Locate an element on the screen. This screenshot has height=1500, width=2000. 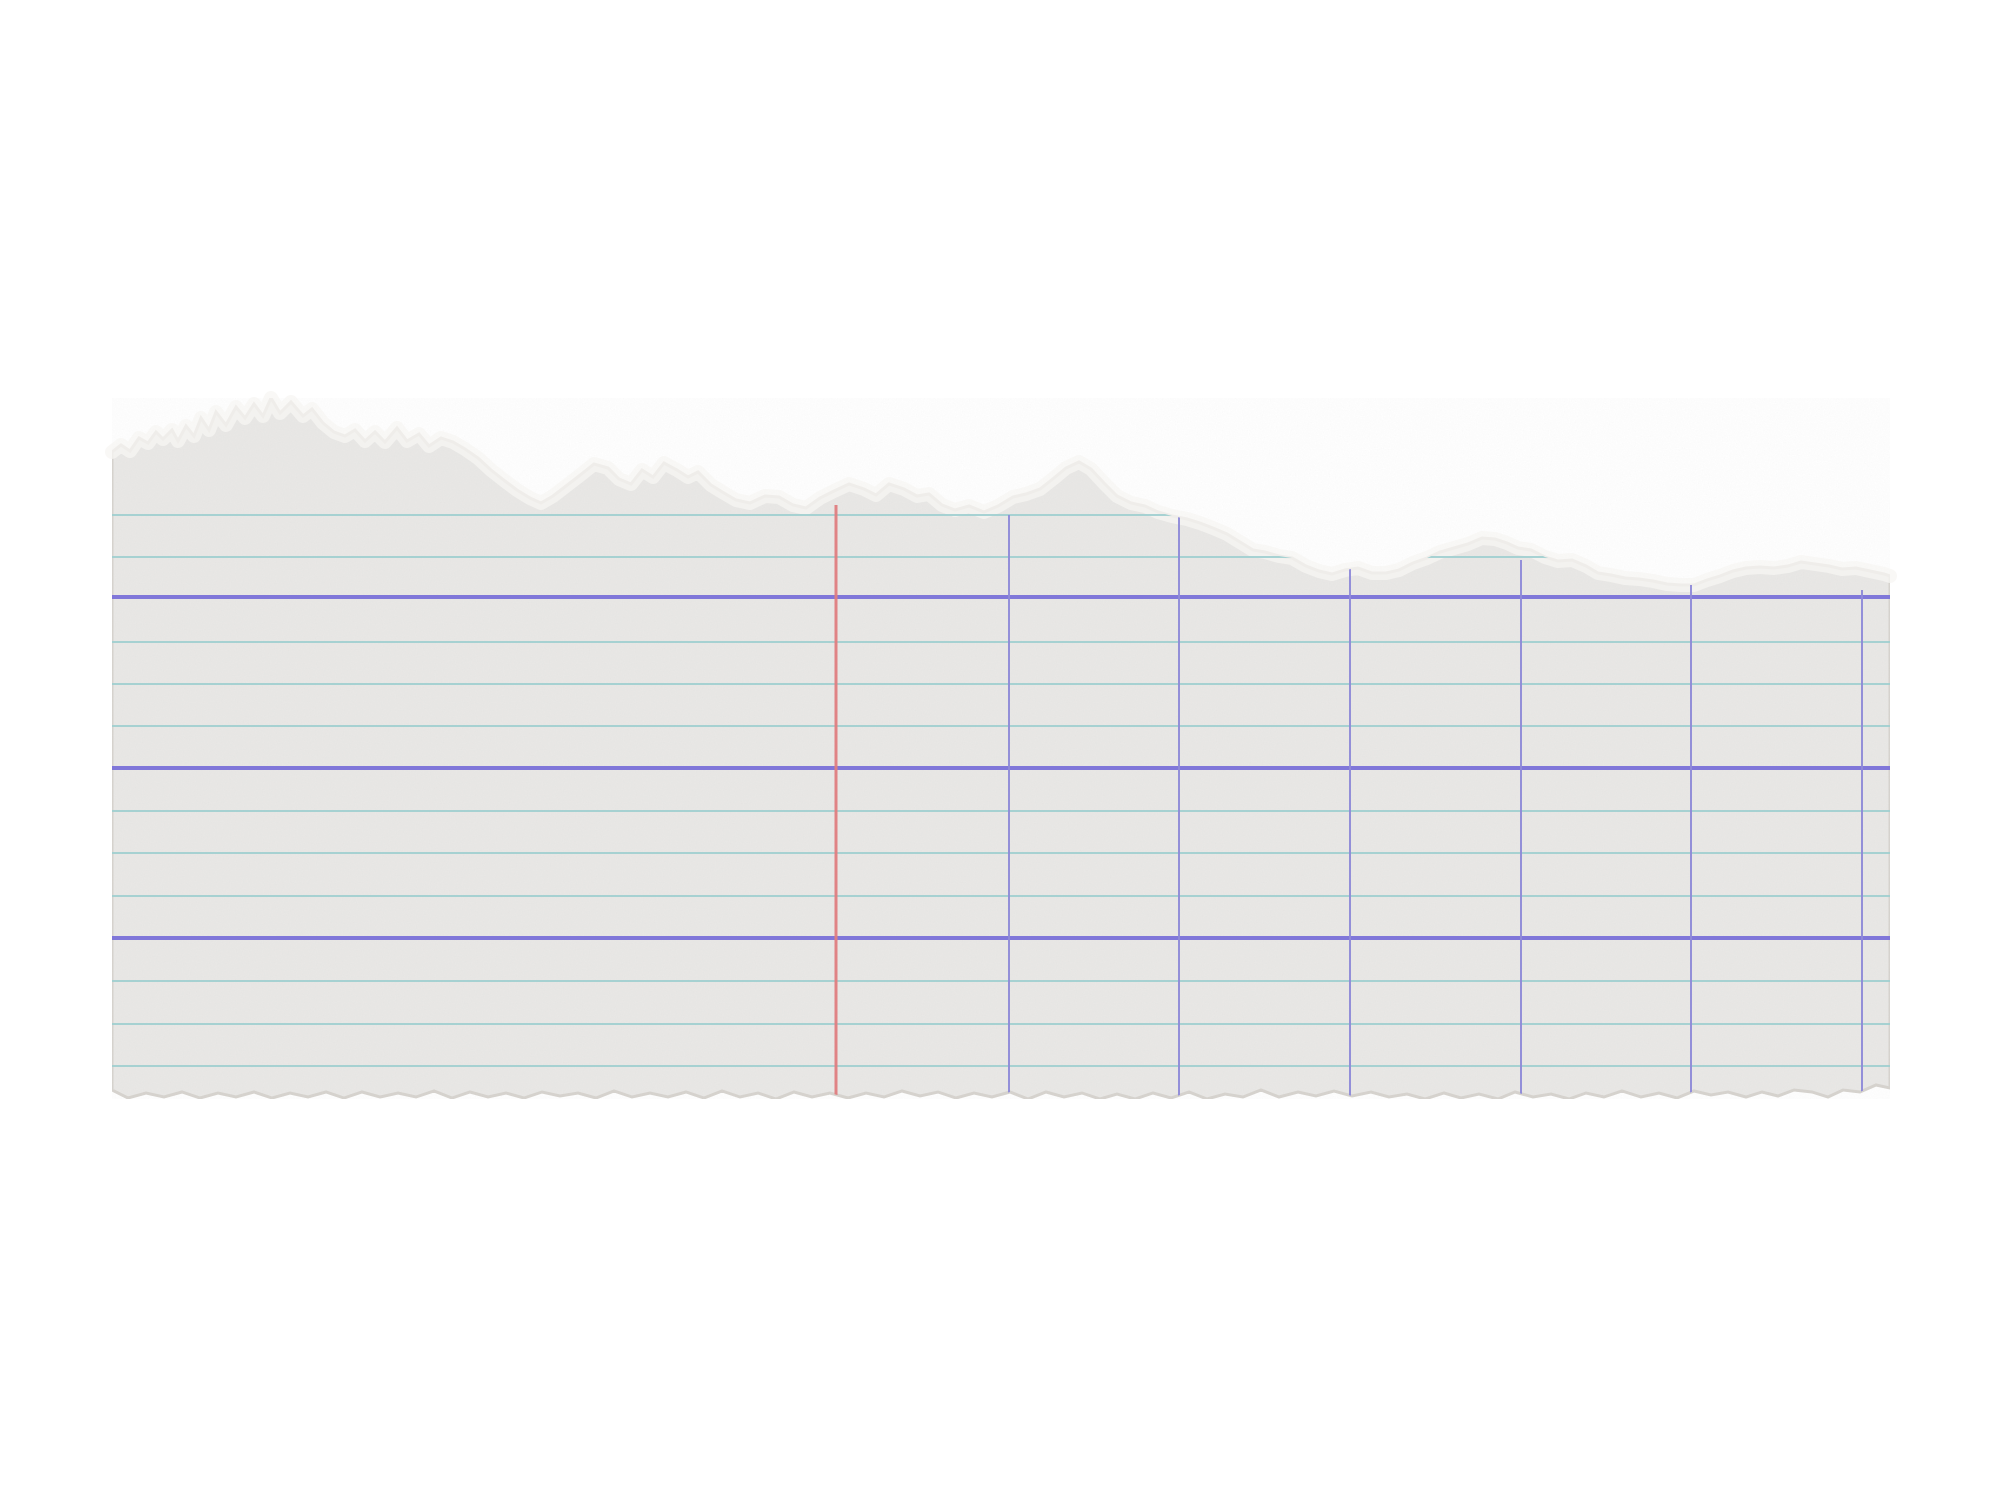
torn-edge-fibers is located at coordinates (1001, 491).